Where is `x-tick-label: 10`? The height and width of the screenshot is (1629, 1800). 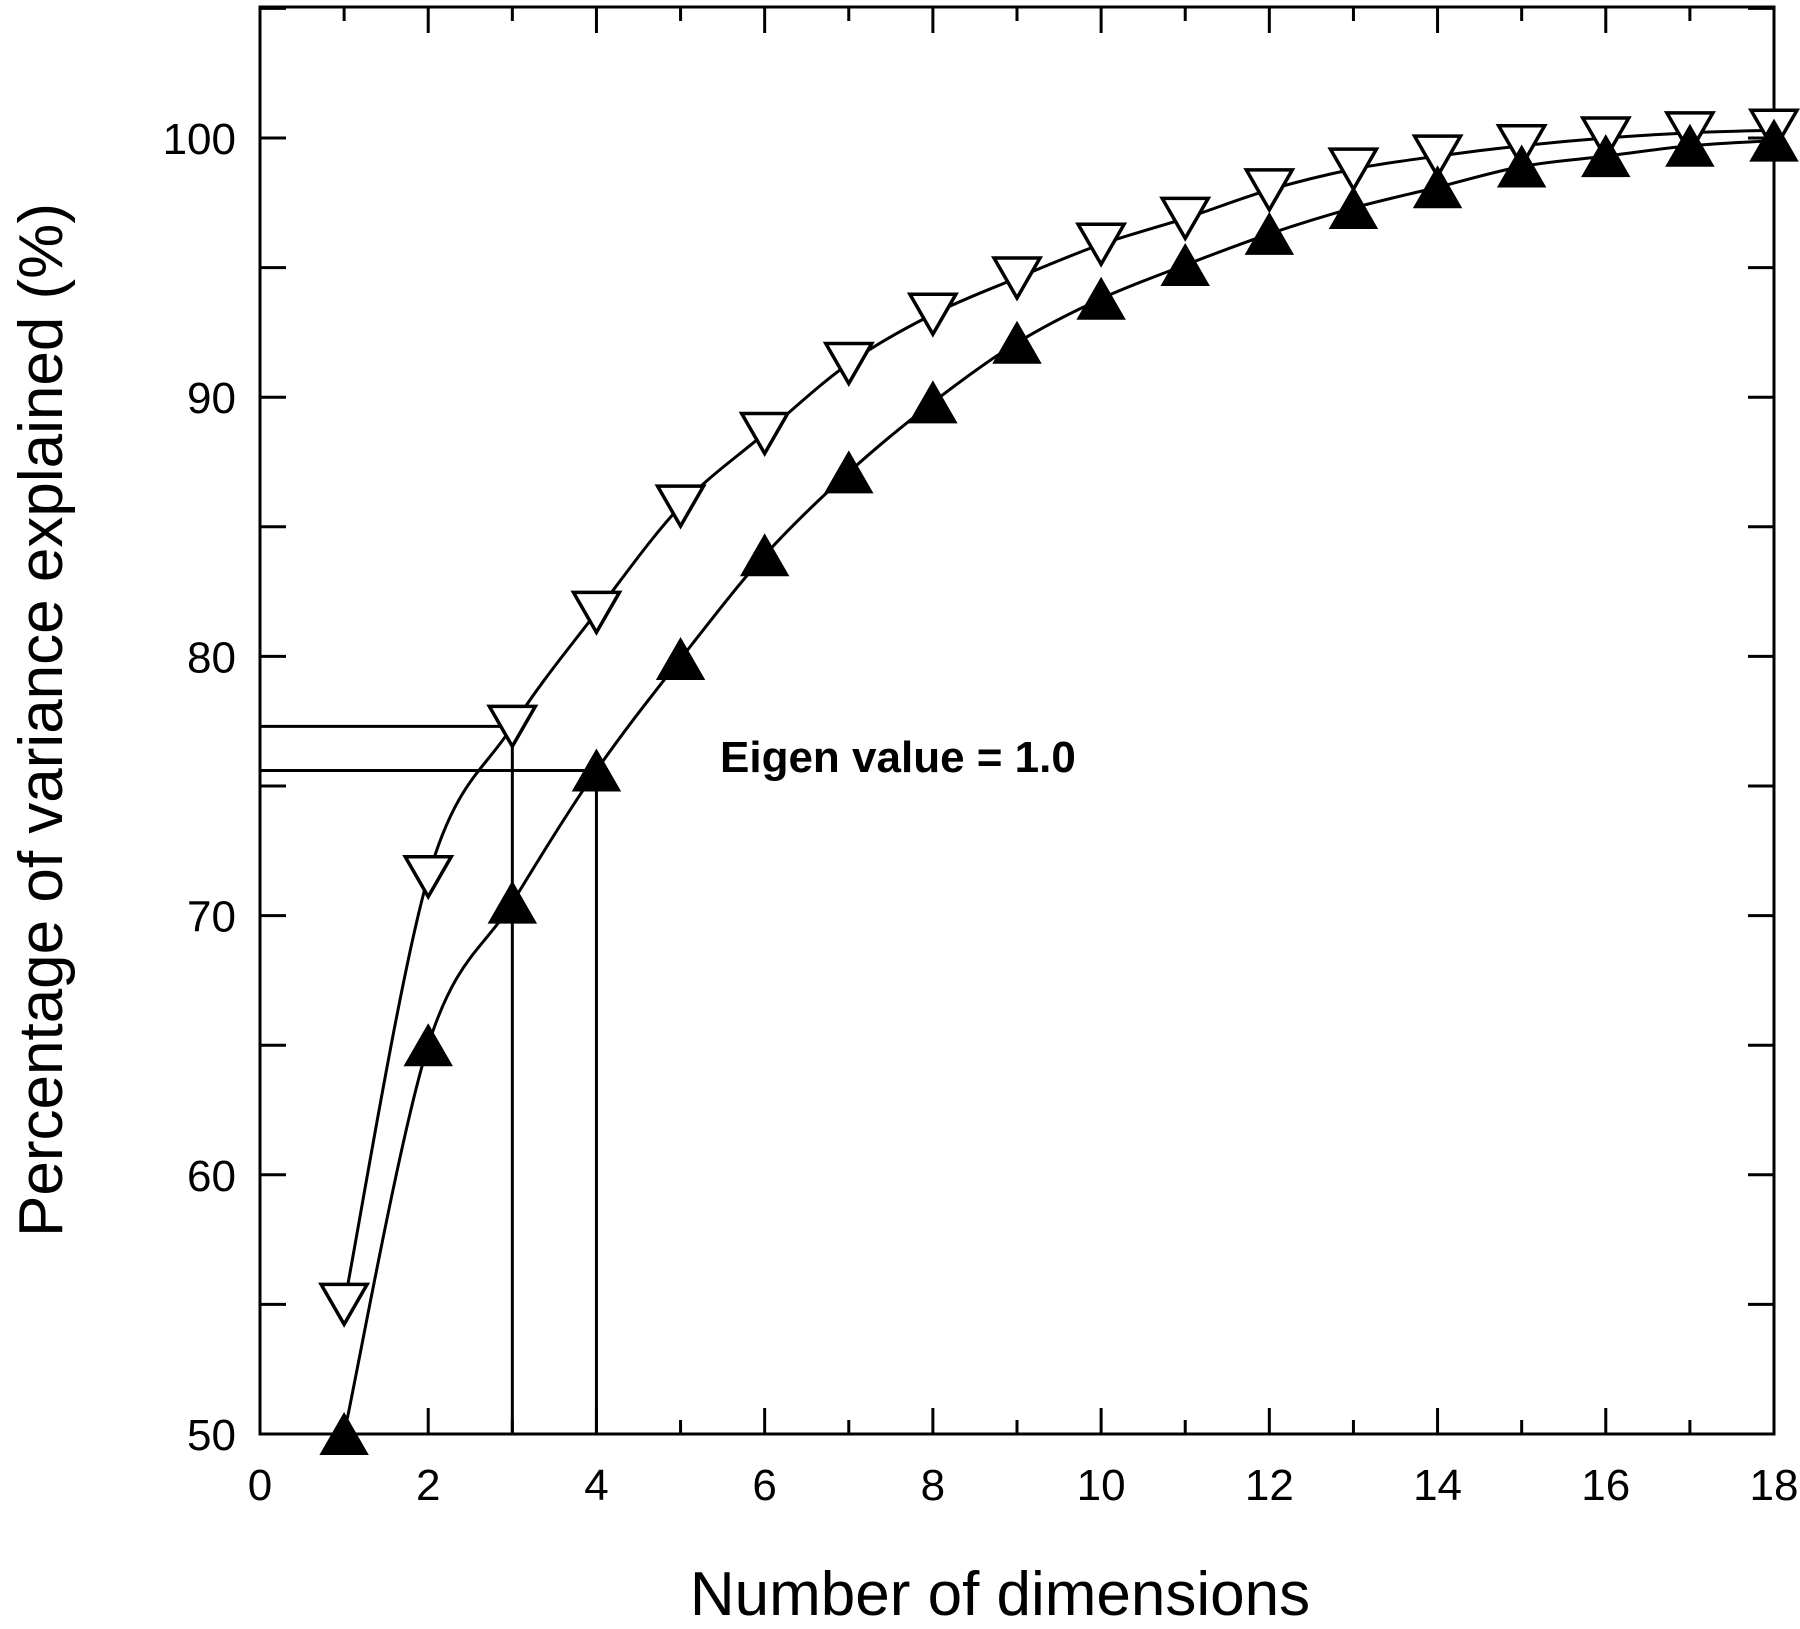 x-tick-label: 10 is located at coordinates (1101, 1485).